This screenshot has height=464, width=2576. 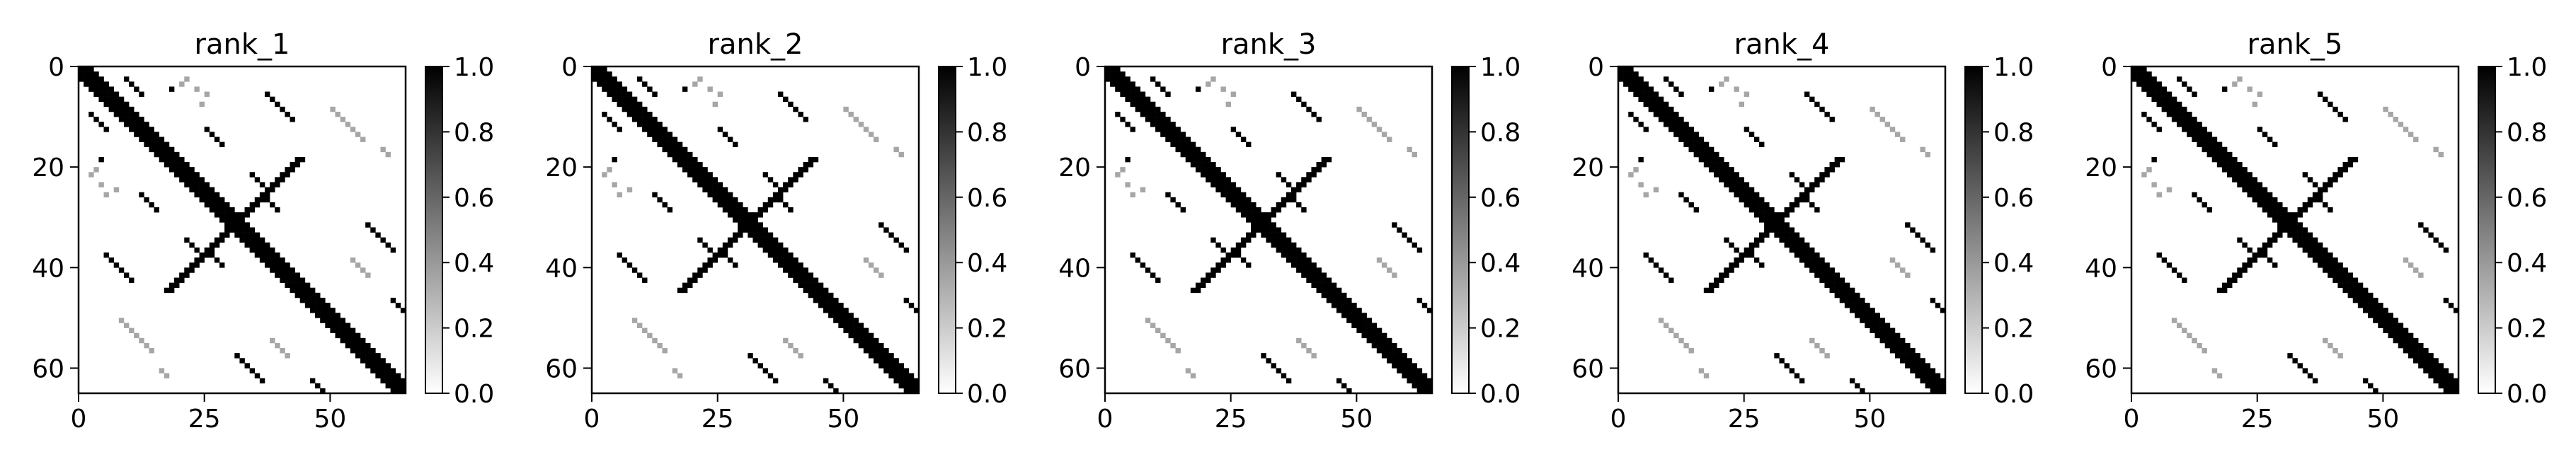 I want to click on y-tick-label: 40, so click(x=2101, y=268).